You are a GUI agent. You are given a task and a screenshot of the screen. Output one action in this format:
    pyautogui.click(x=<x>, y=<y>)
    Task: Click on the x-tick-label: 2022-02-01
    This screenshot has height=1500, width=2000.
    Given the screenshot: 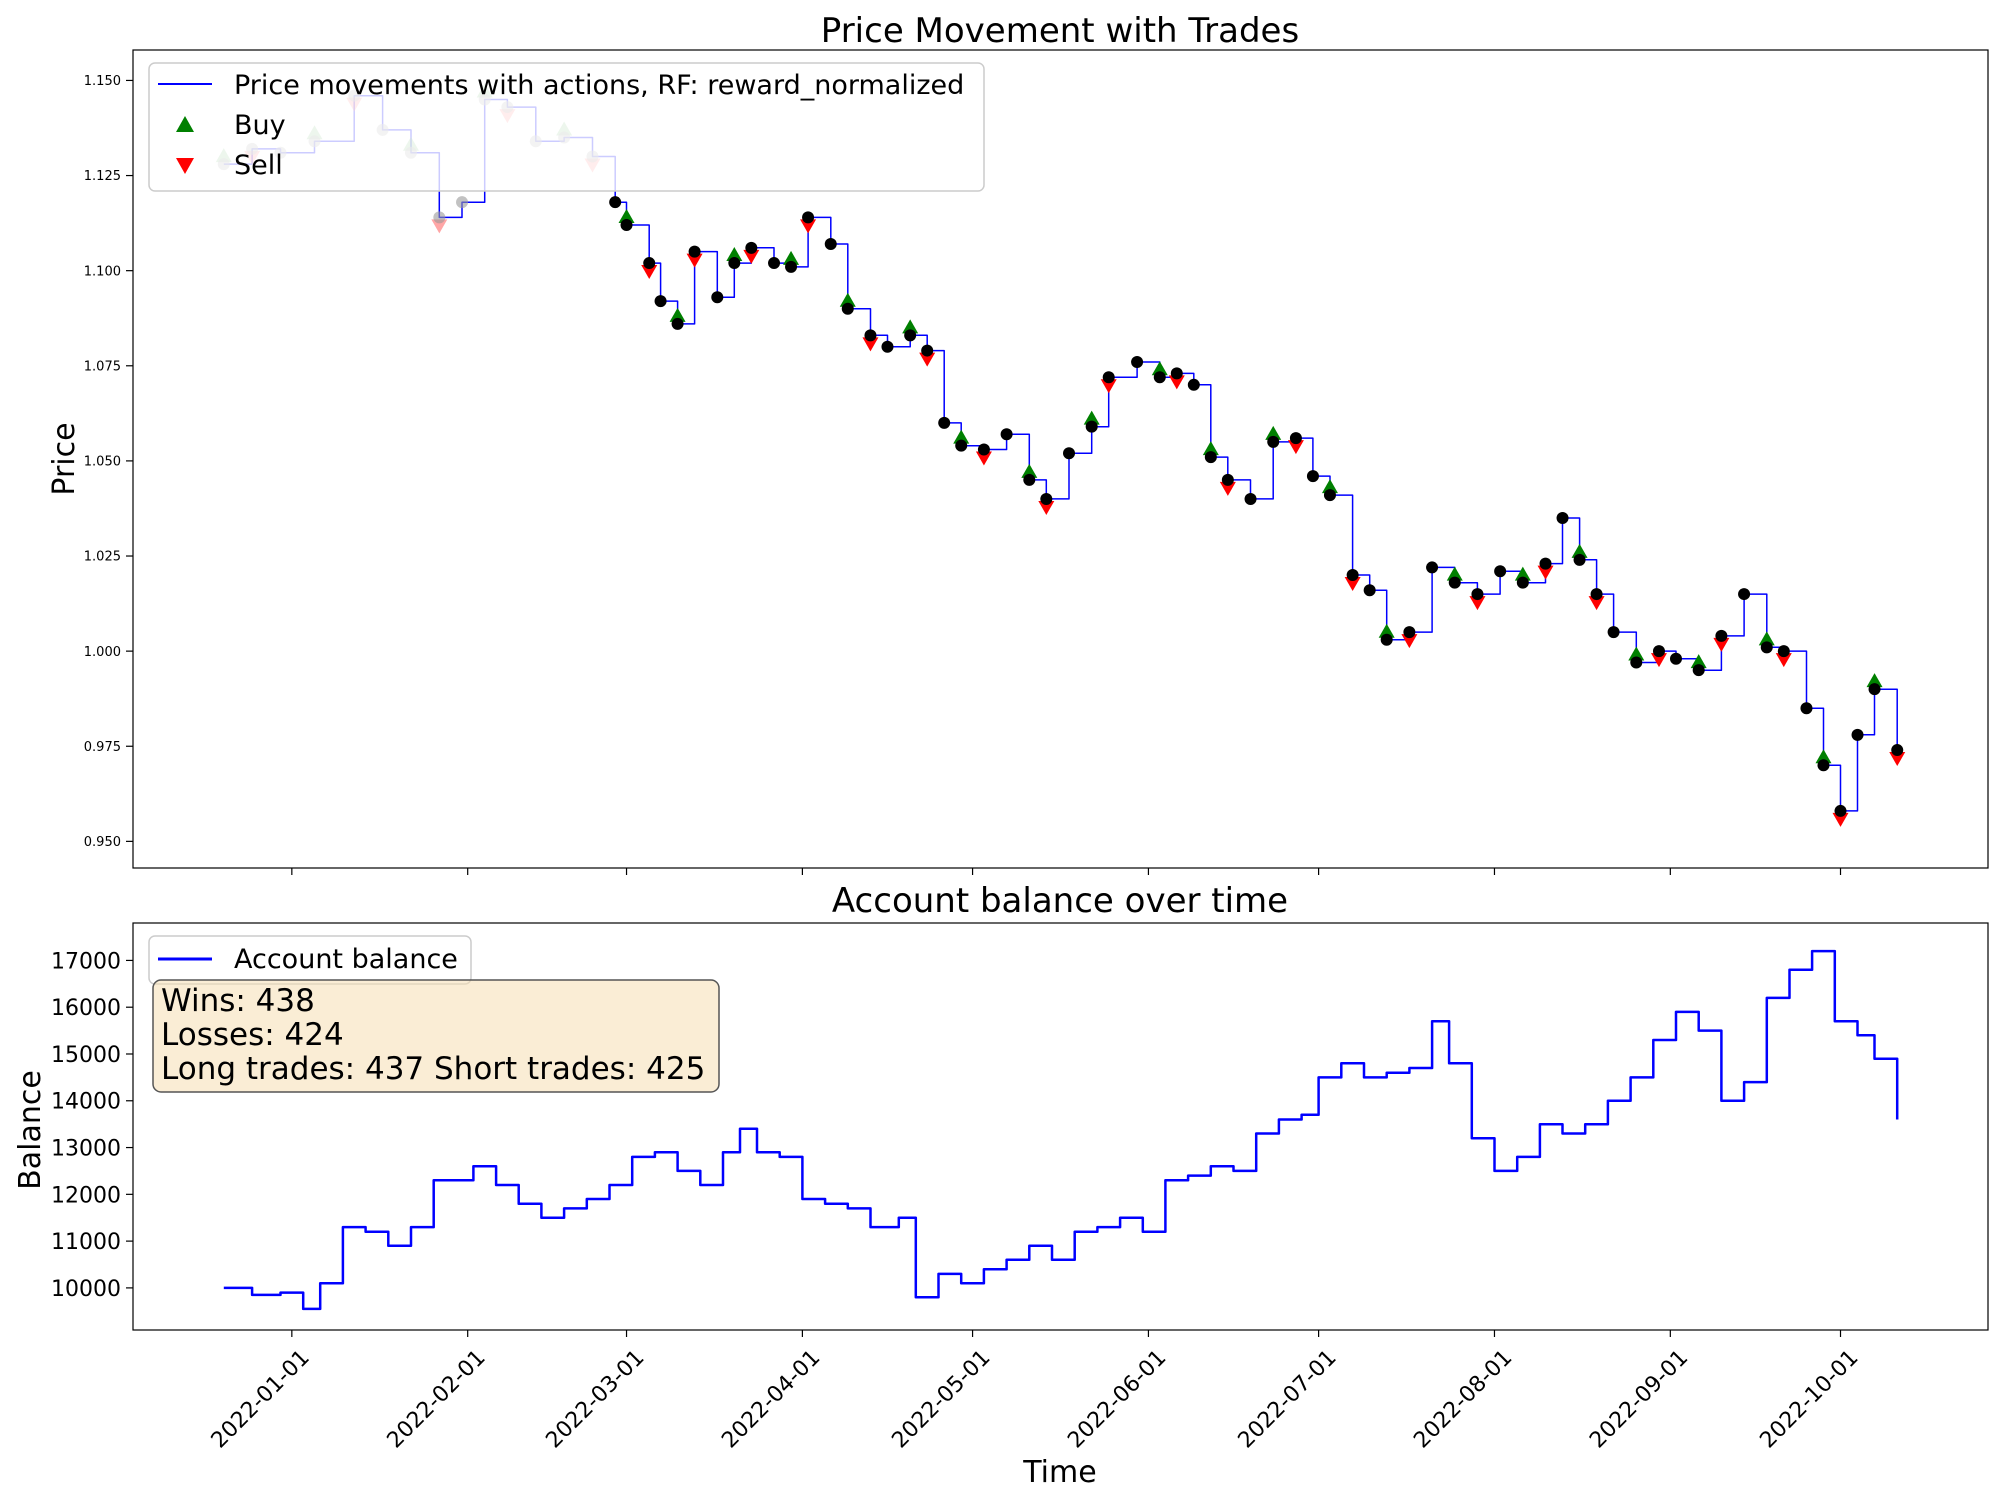 What is the action you would take?
    pyautogui.click(x=437, y=1399)
    